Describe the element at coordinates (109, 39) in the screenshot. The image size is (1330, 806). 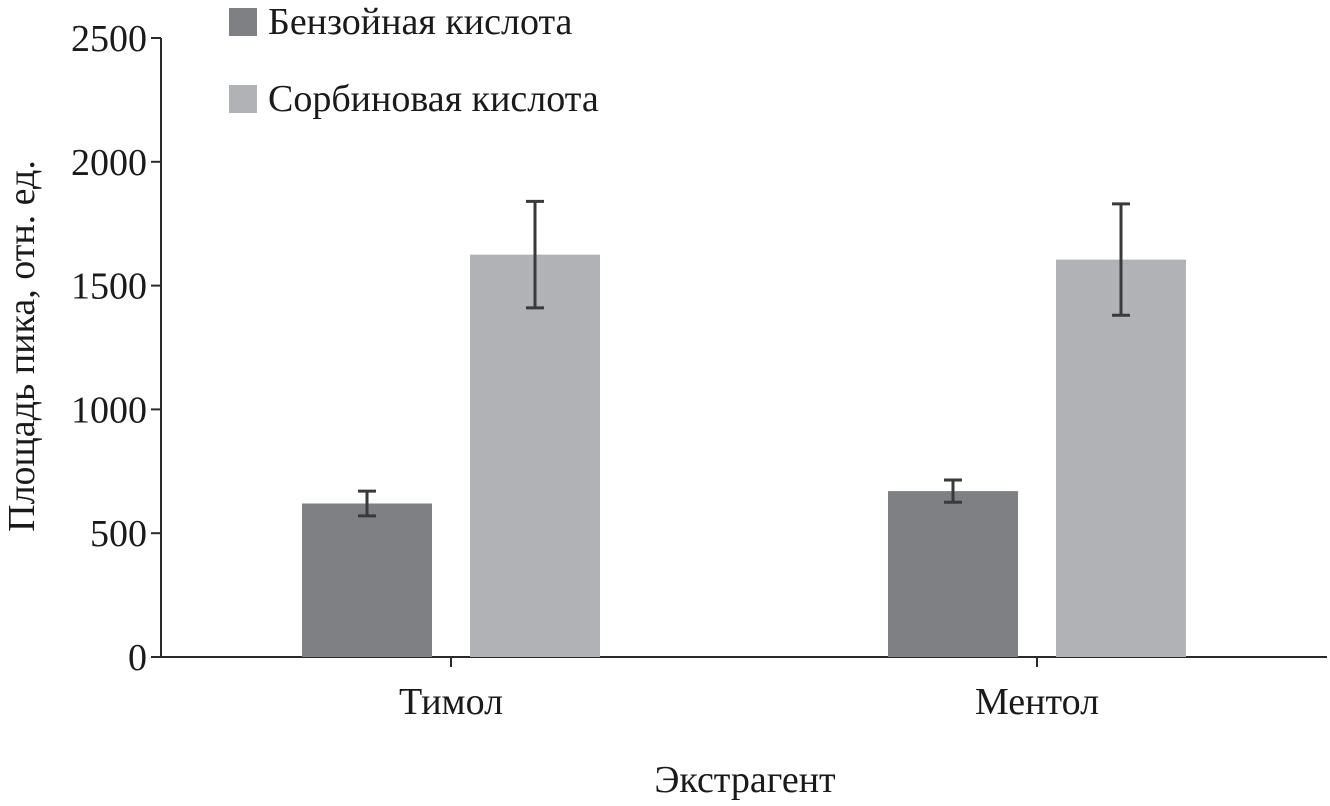
I see `y-tick-label: 2500` at that location.